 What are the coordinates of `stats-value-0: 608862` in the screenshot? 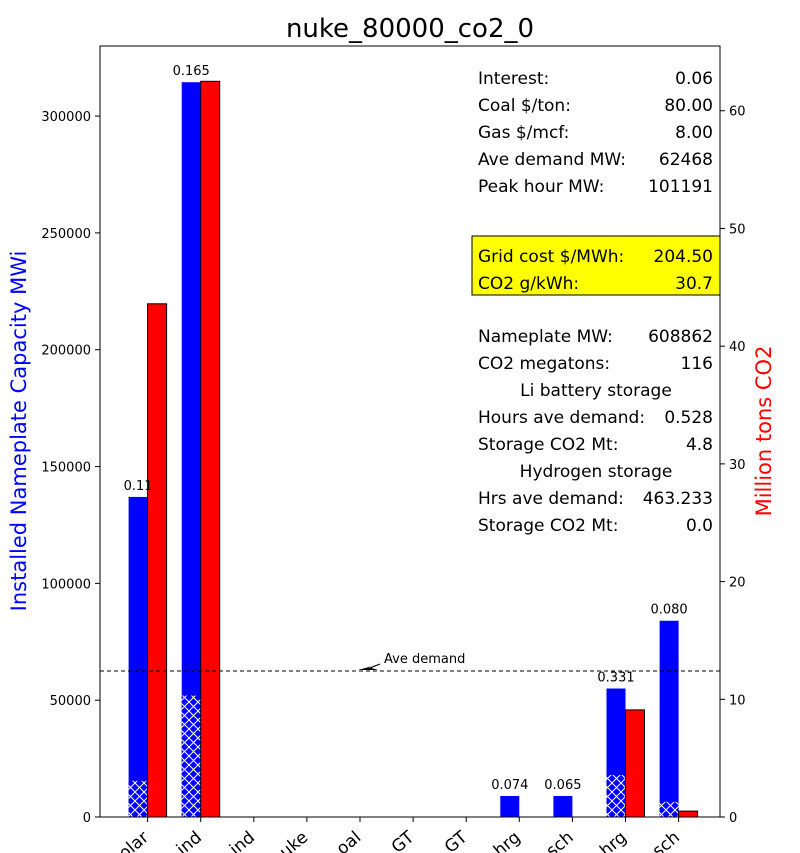 It's located at (680, 337).